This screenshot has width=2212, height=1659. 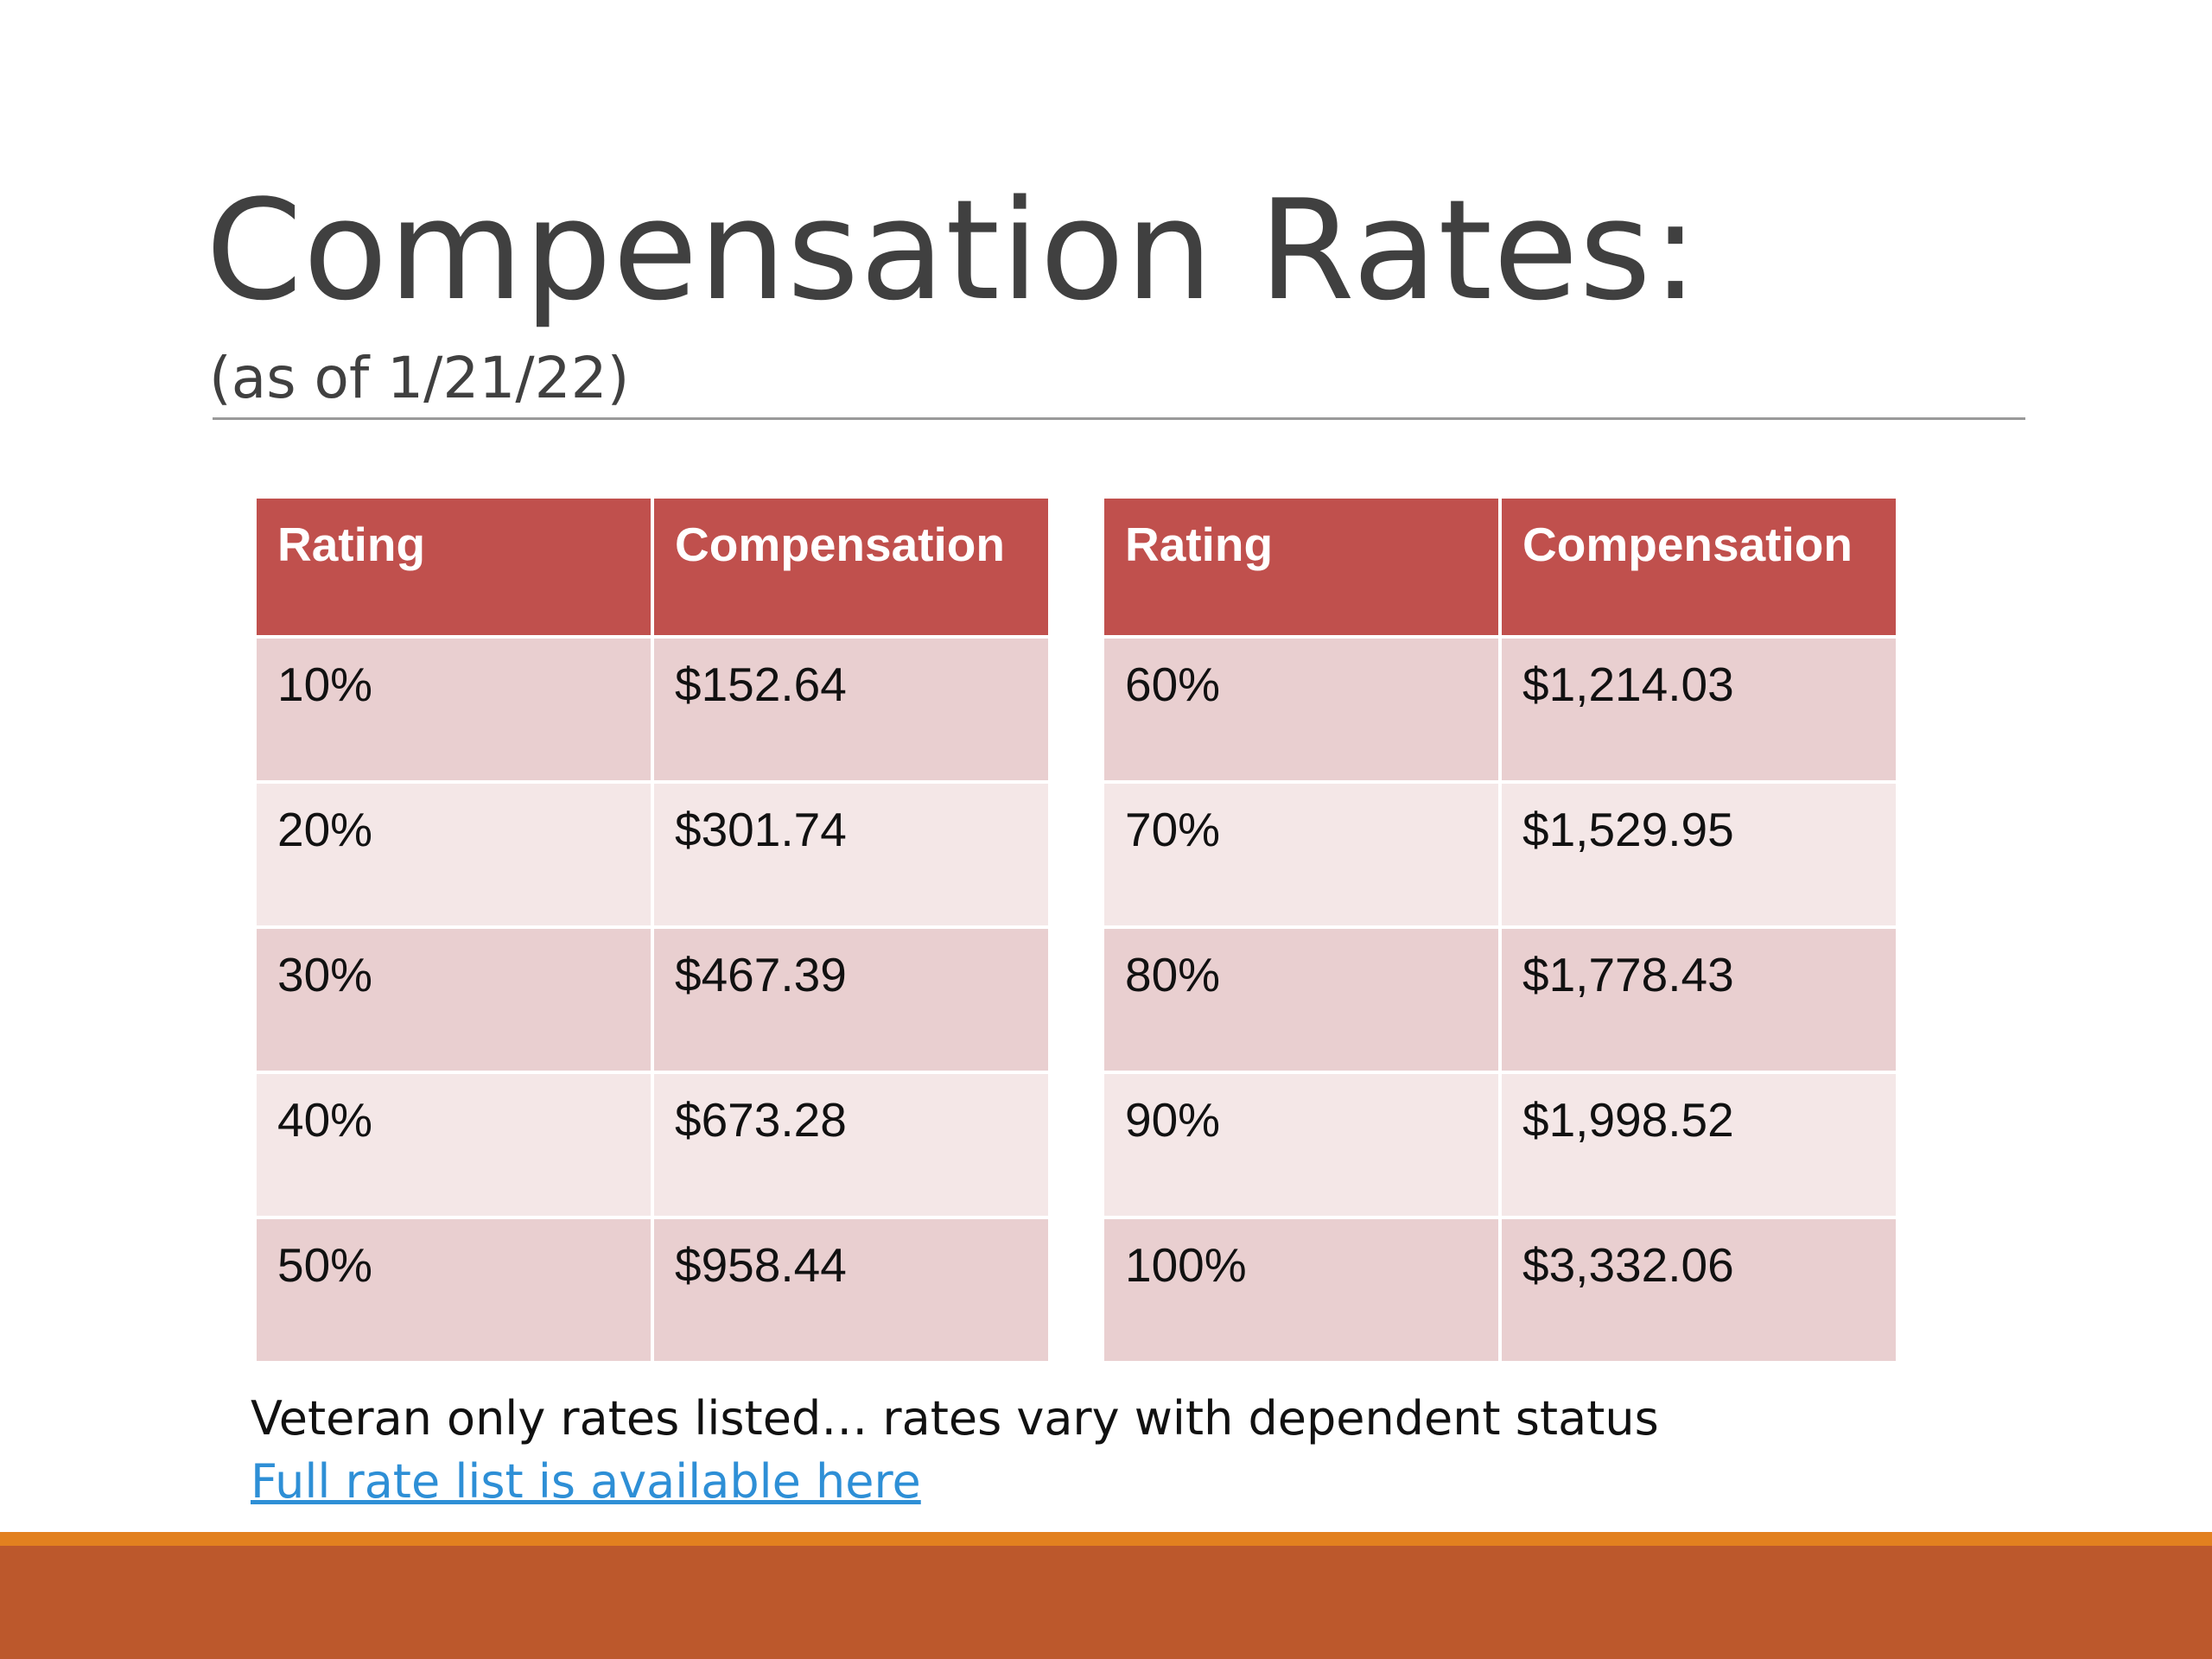 I want to click on rating-cell: 70%, so click(x=1301, y=854).